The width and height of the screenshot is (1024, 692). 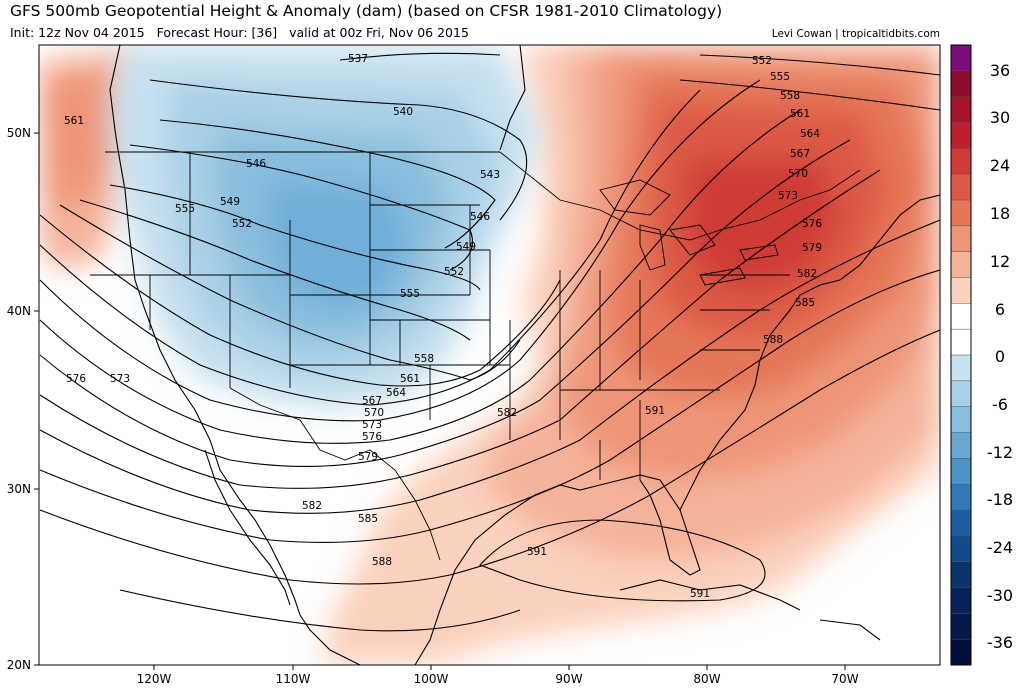 I want to click on lat-label: 20N, so click(x=19, y=665).